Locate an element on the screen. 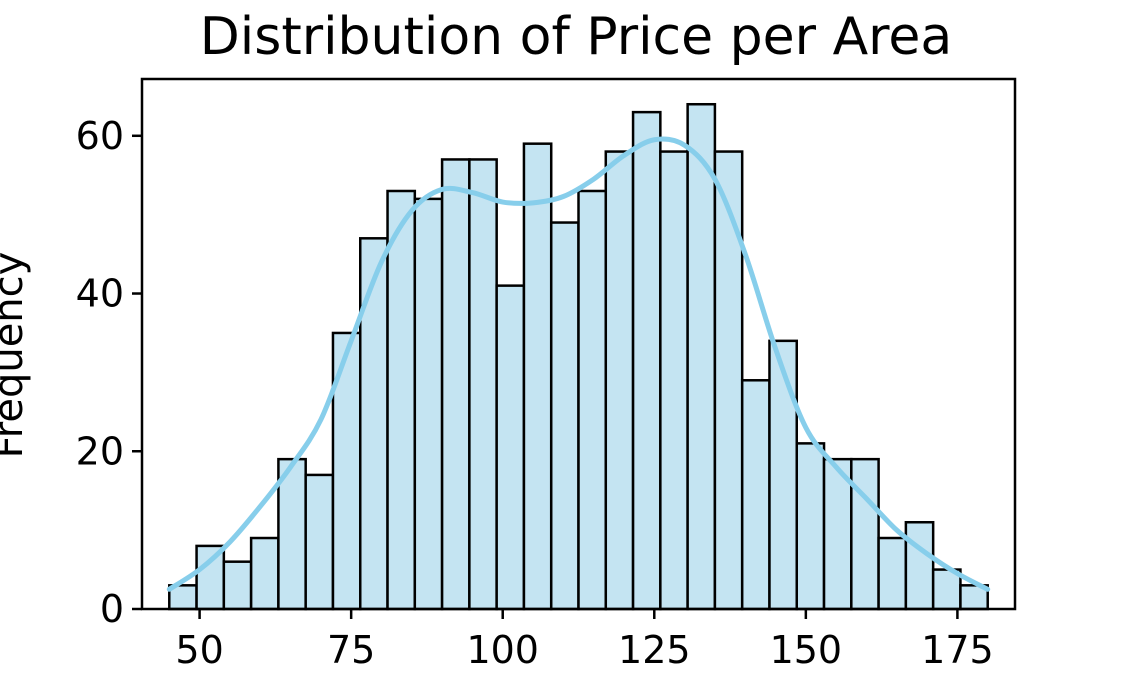  x-tick-label: 50 is located at coordinates (199, 650).